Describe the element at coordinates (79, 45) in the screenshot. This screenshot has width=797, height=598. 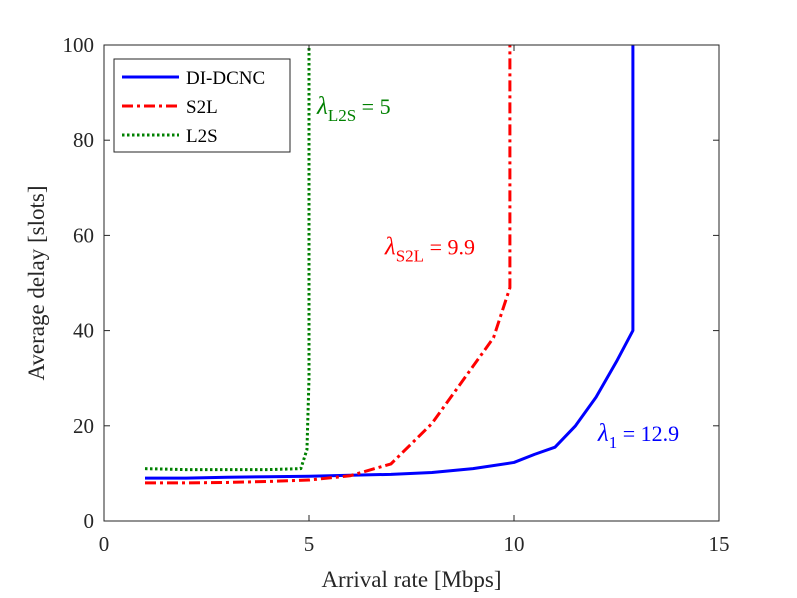
I see `y-tick-label: 100` at that location.